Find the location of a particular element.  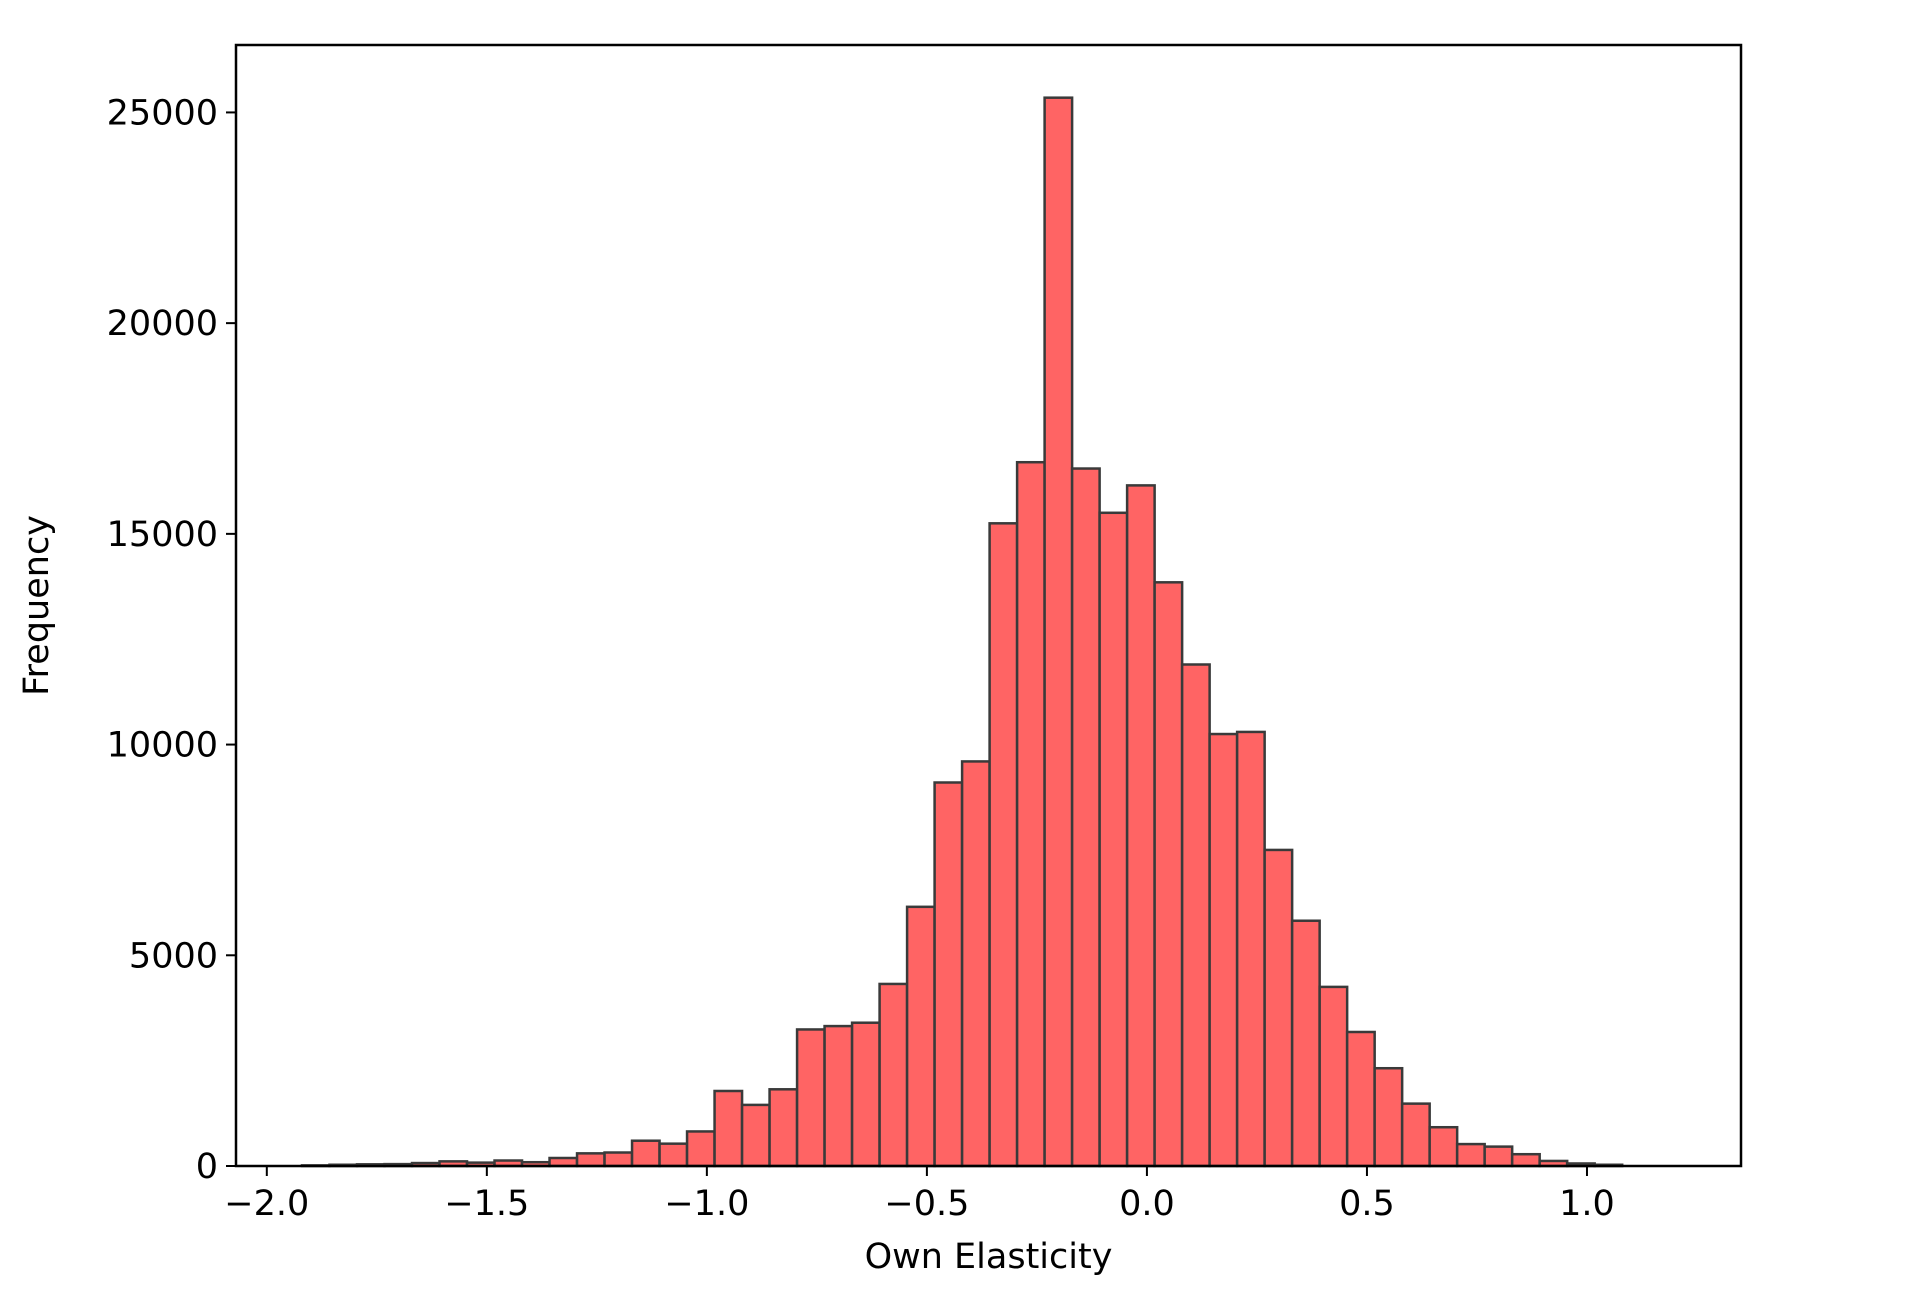

x-tick-label: 0.5 is located at coordinates (1367, 1204).